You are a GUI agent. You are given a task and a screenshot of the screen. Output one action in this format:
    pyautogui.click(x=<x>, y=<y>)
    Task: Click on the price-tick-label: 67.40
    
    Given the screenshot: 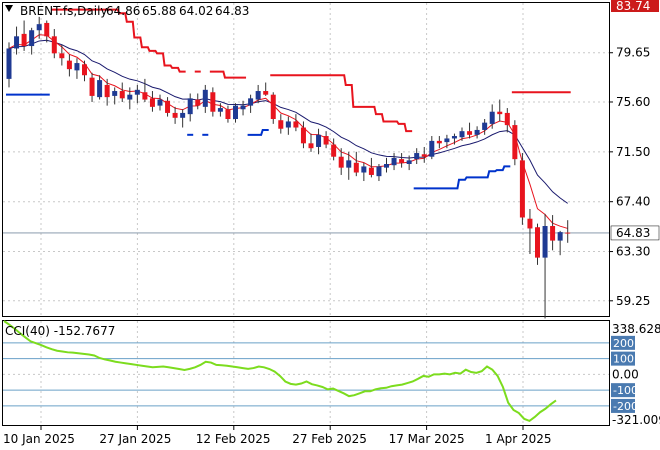 What is the action you would take?
    pyautogui.click(x=633, y=202)
    